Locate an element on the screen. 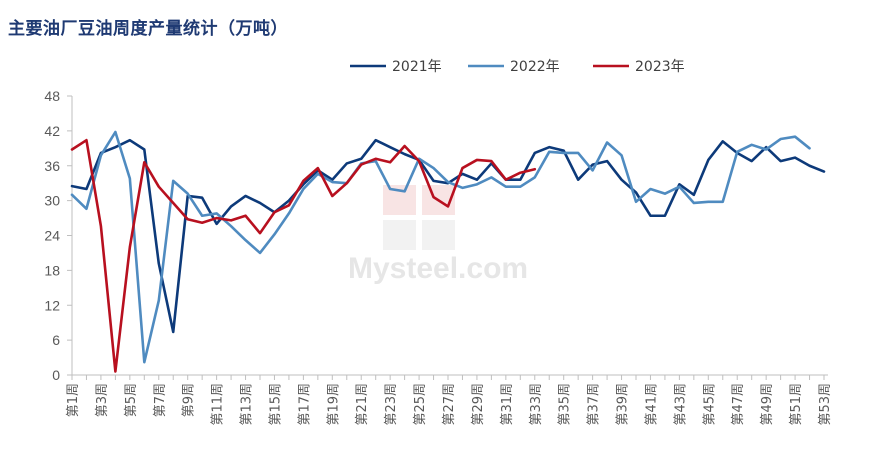  x-tick-label: 第49周 is located at coordinates (767, 404).